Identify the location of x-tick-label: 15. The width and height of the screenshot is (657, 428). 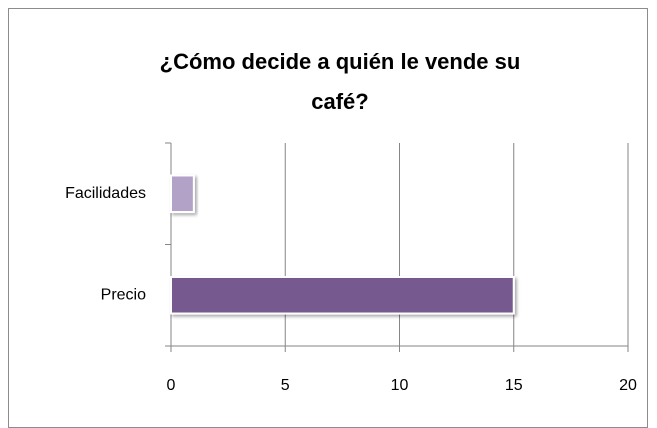
(514, 385).